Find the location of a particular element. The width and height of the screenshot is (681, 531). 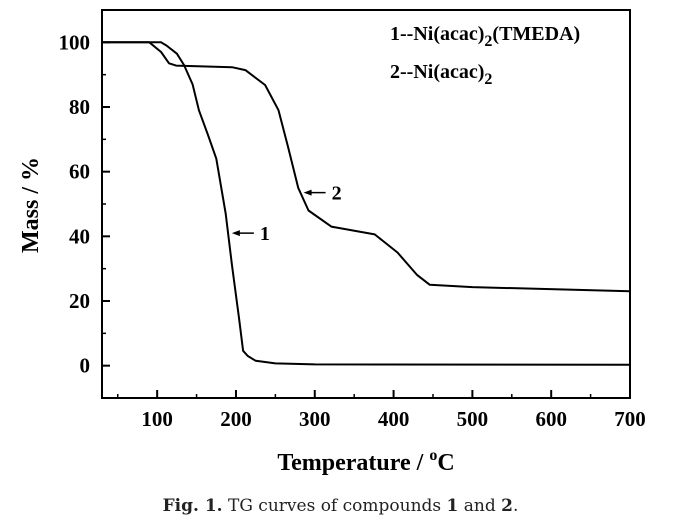

legend-entry-1: 1--Ni(acac)2(TMEDA) is located at coordinates (485, 36).